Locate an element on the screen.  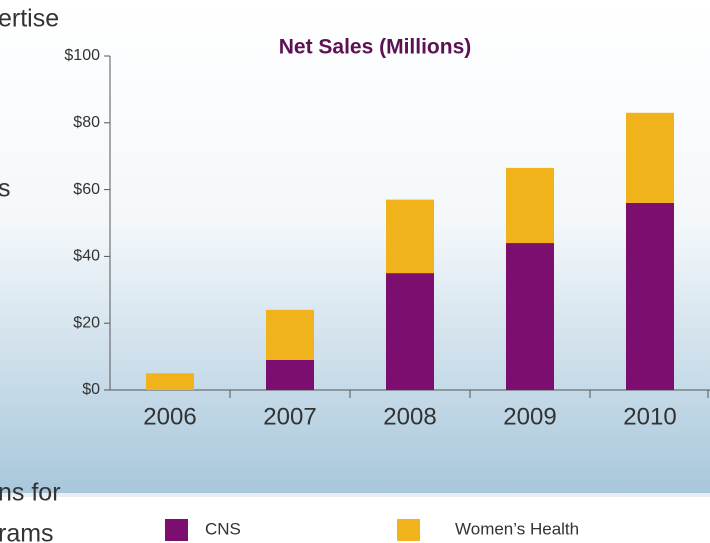
legend-label: CNS is located at coordinates (223, 528).